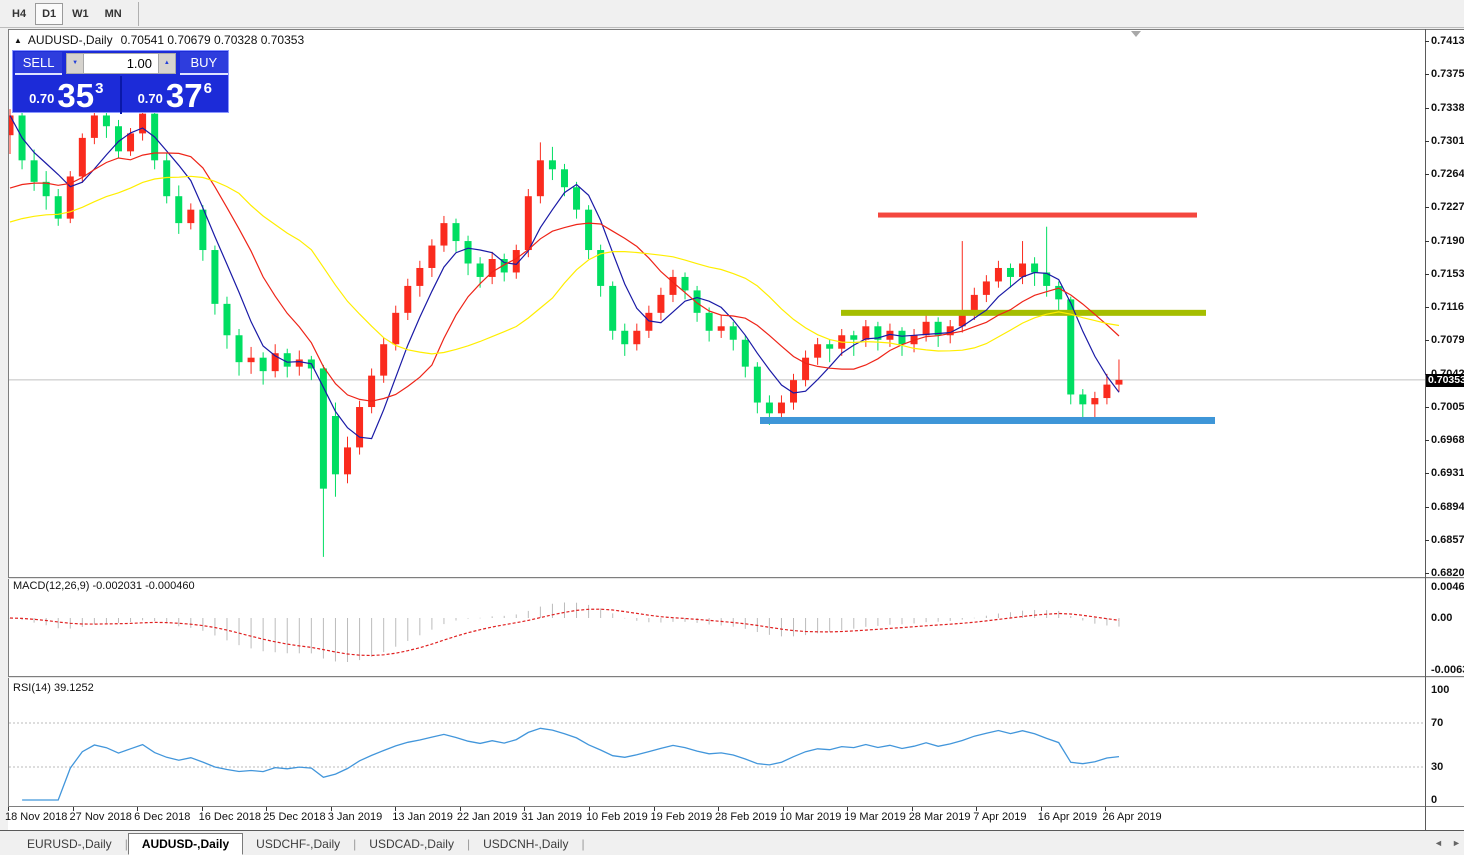 The height and width of the screenshot is (855, 1464). Describe the element at coordinates (73, 688) in the screenshot. I see `rsi-value: 39.1252` at that location.